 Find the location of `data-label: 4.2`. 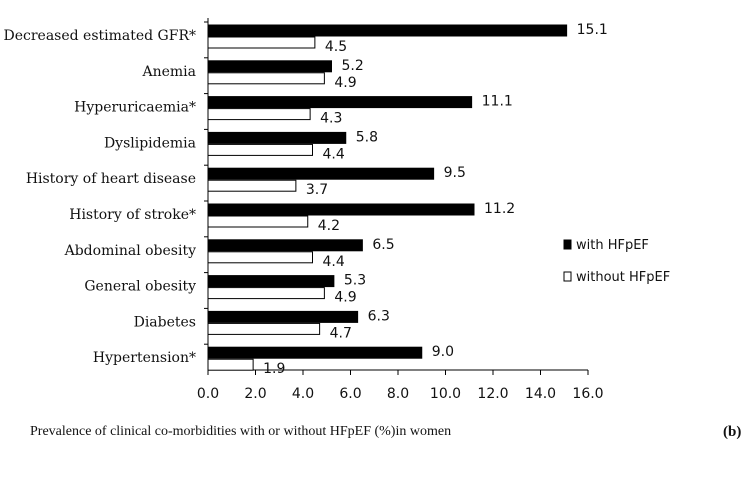

data-label: 4.2 is located at coordinates (329, 226).